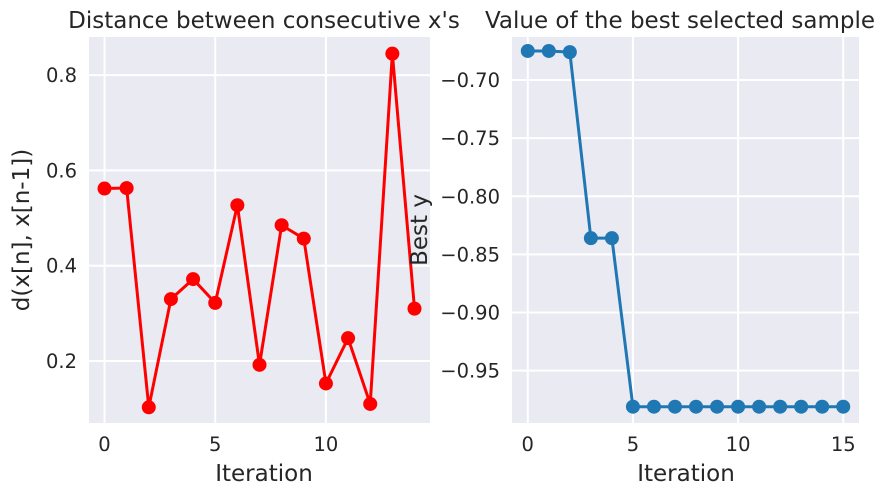 This screenshot has width=883, height=497. What do you see at coordinates (470, 371) in the screenshot?
I see `y-tick-label-best-sample: −0.95` at bounding box center [470, 371].